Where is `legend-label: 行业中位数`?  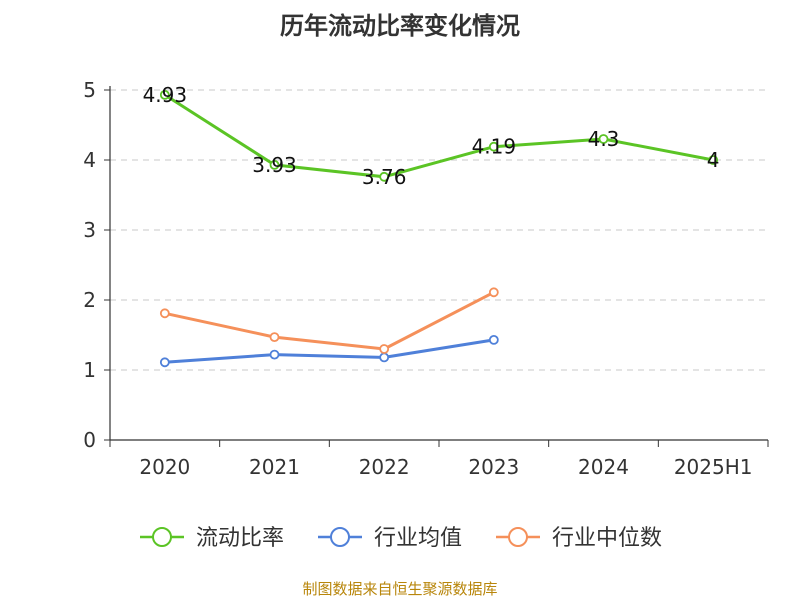
legend-label: 行业中位数 is located at coordinates (607, 538).